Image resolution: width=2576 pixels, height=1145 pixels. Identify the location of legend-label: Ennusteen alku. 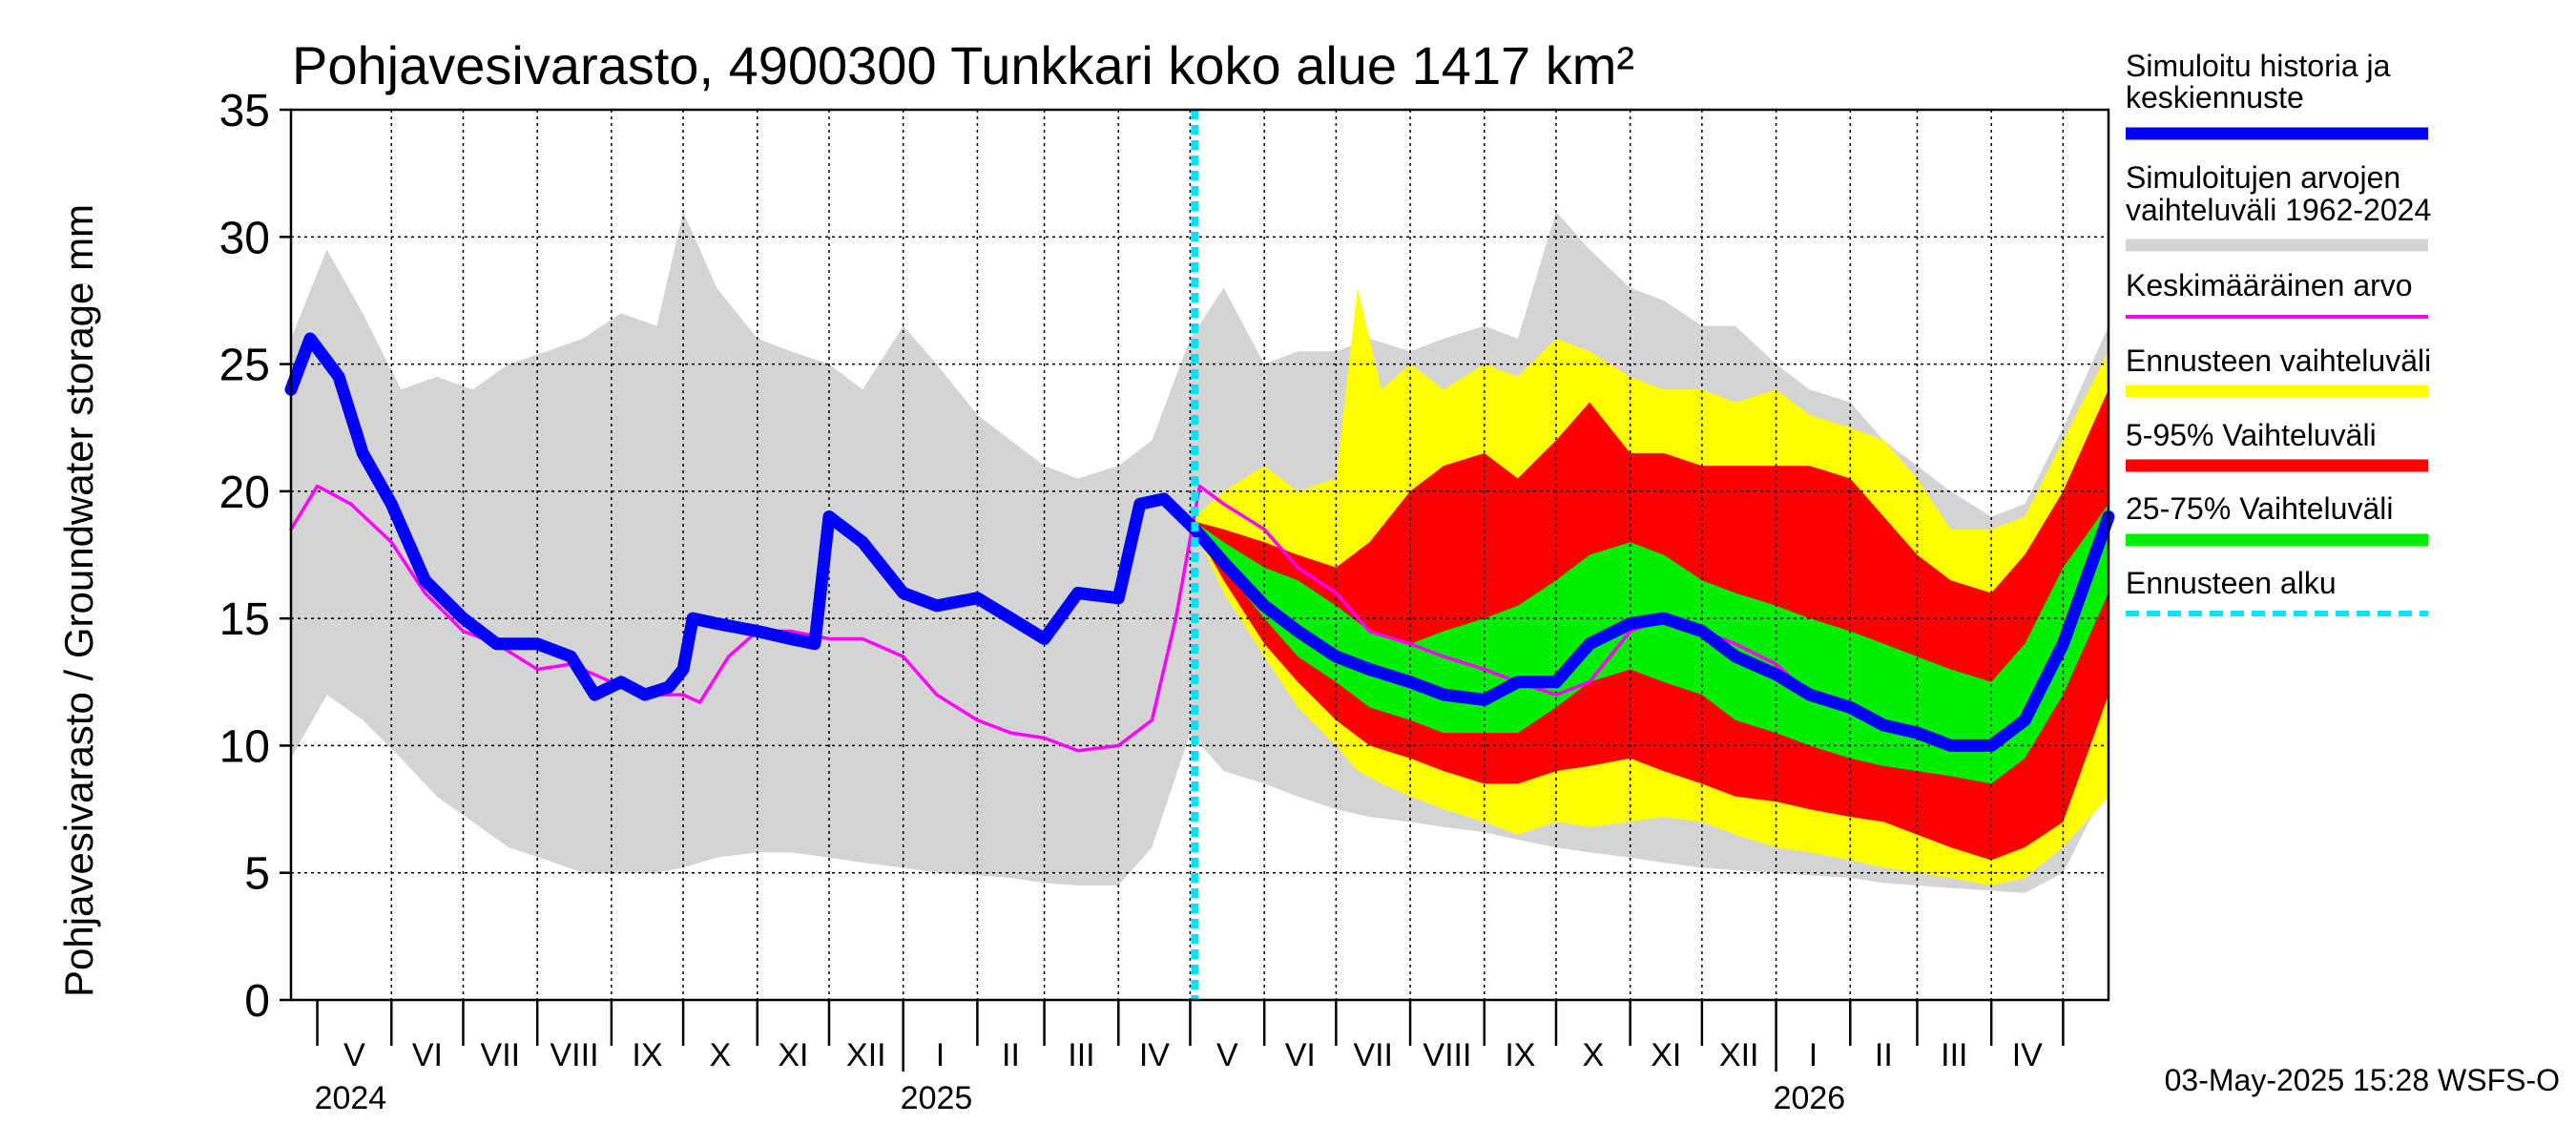
(2231, 583).